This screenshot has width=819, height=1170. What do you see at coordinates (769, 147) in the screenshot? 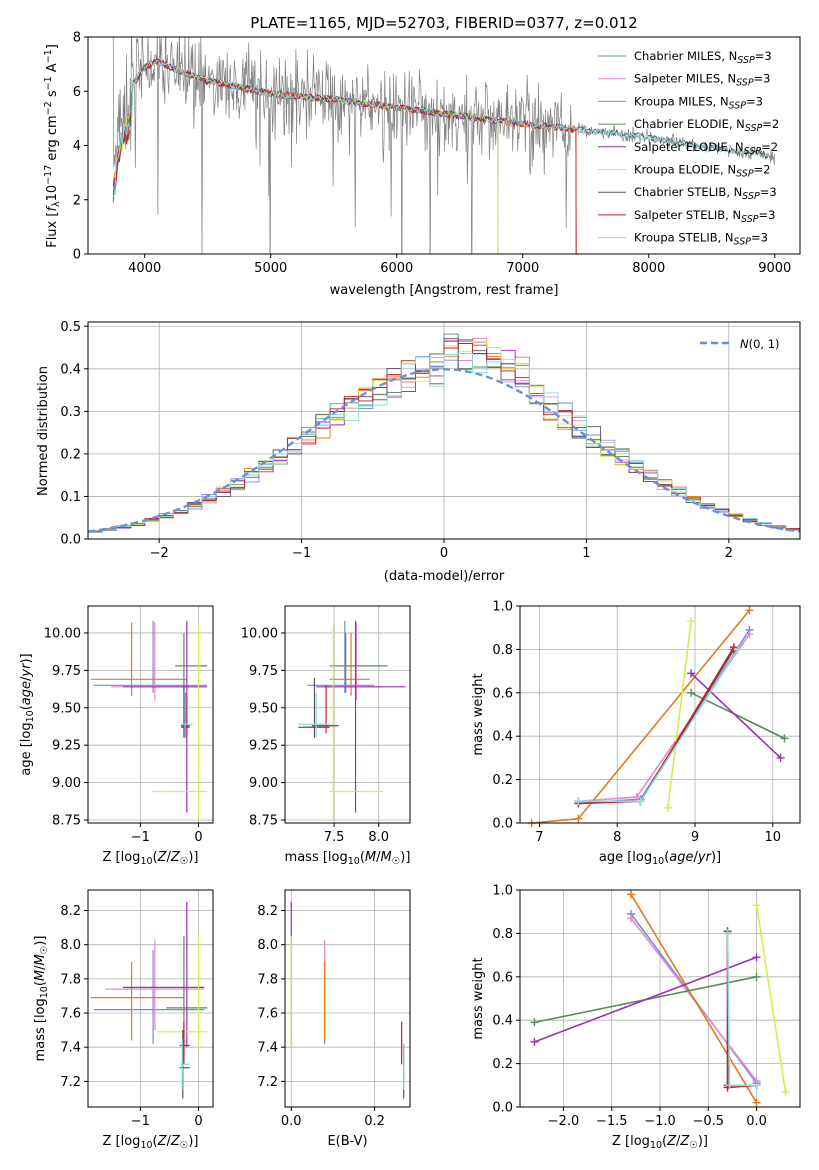
I see `label-part: =2` at bounding box center [769, 147].